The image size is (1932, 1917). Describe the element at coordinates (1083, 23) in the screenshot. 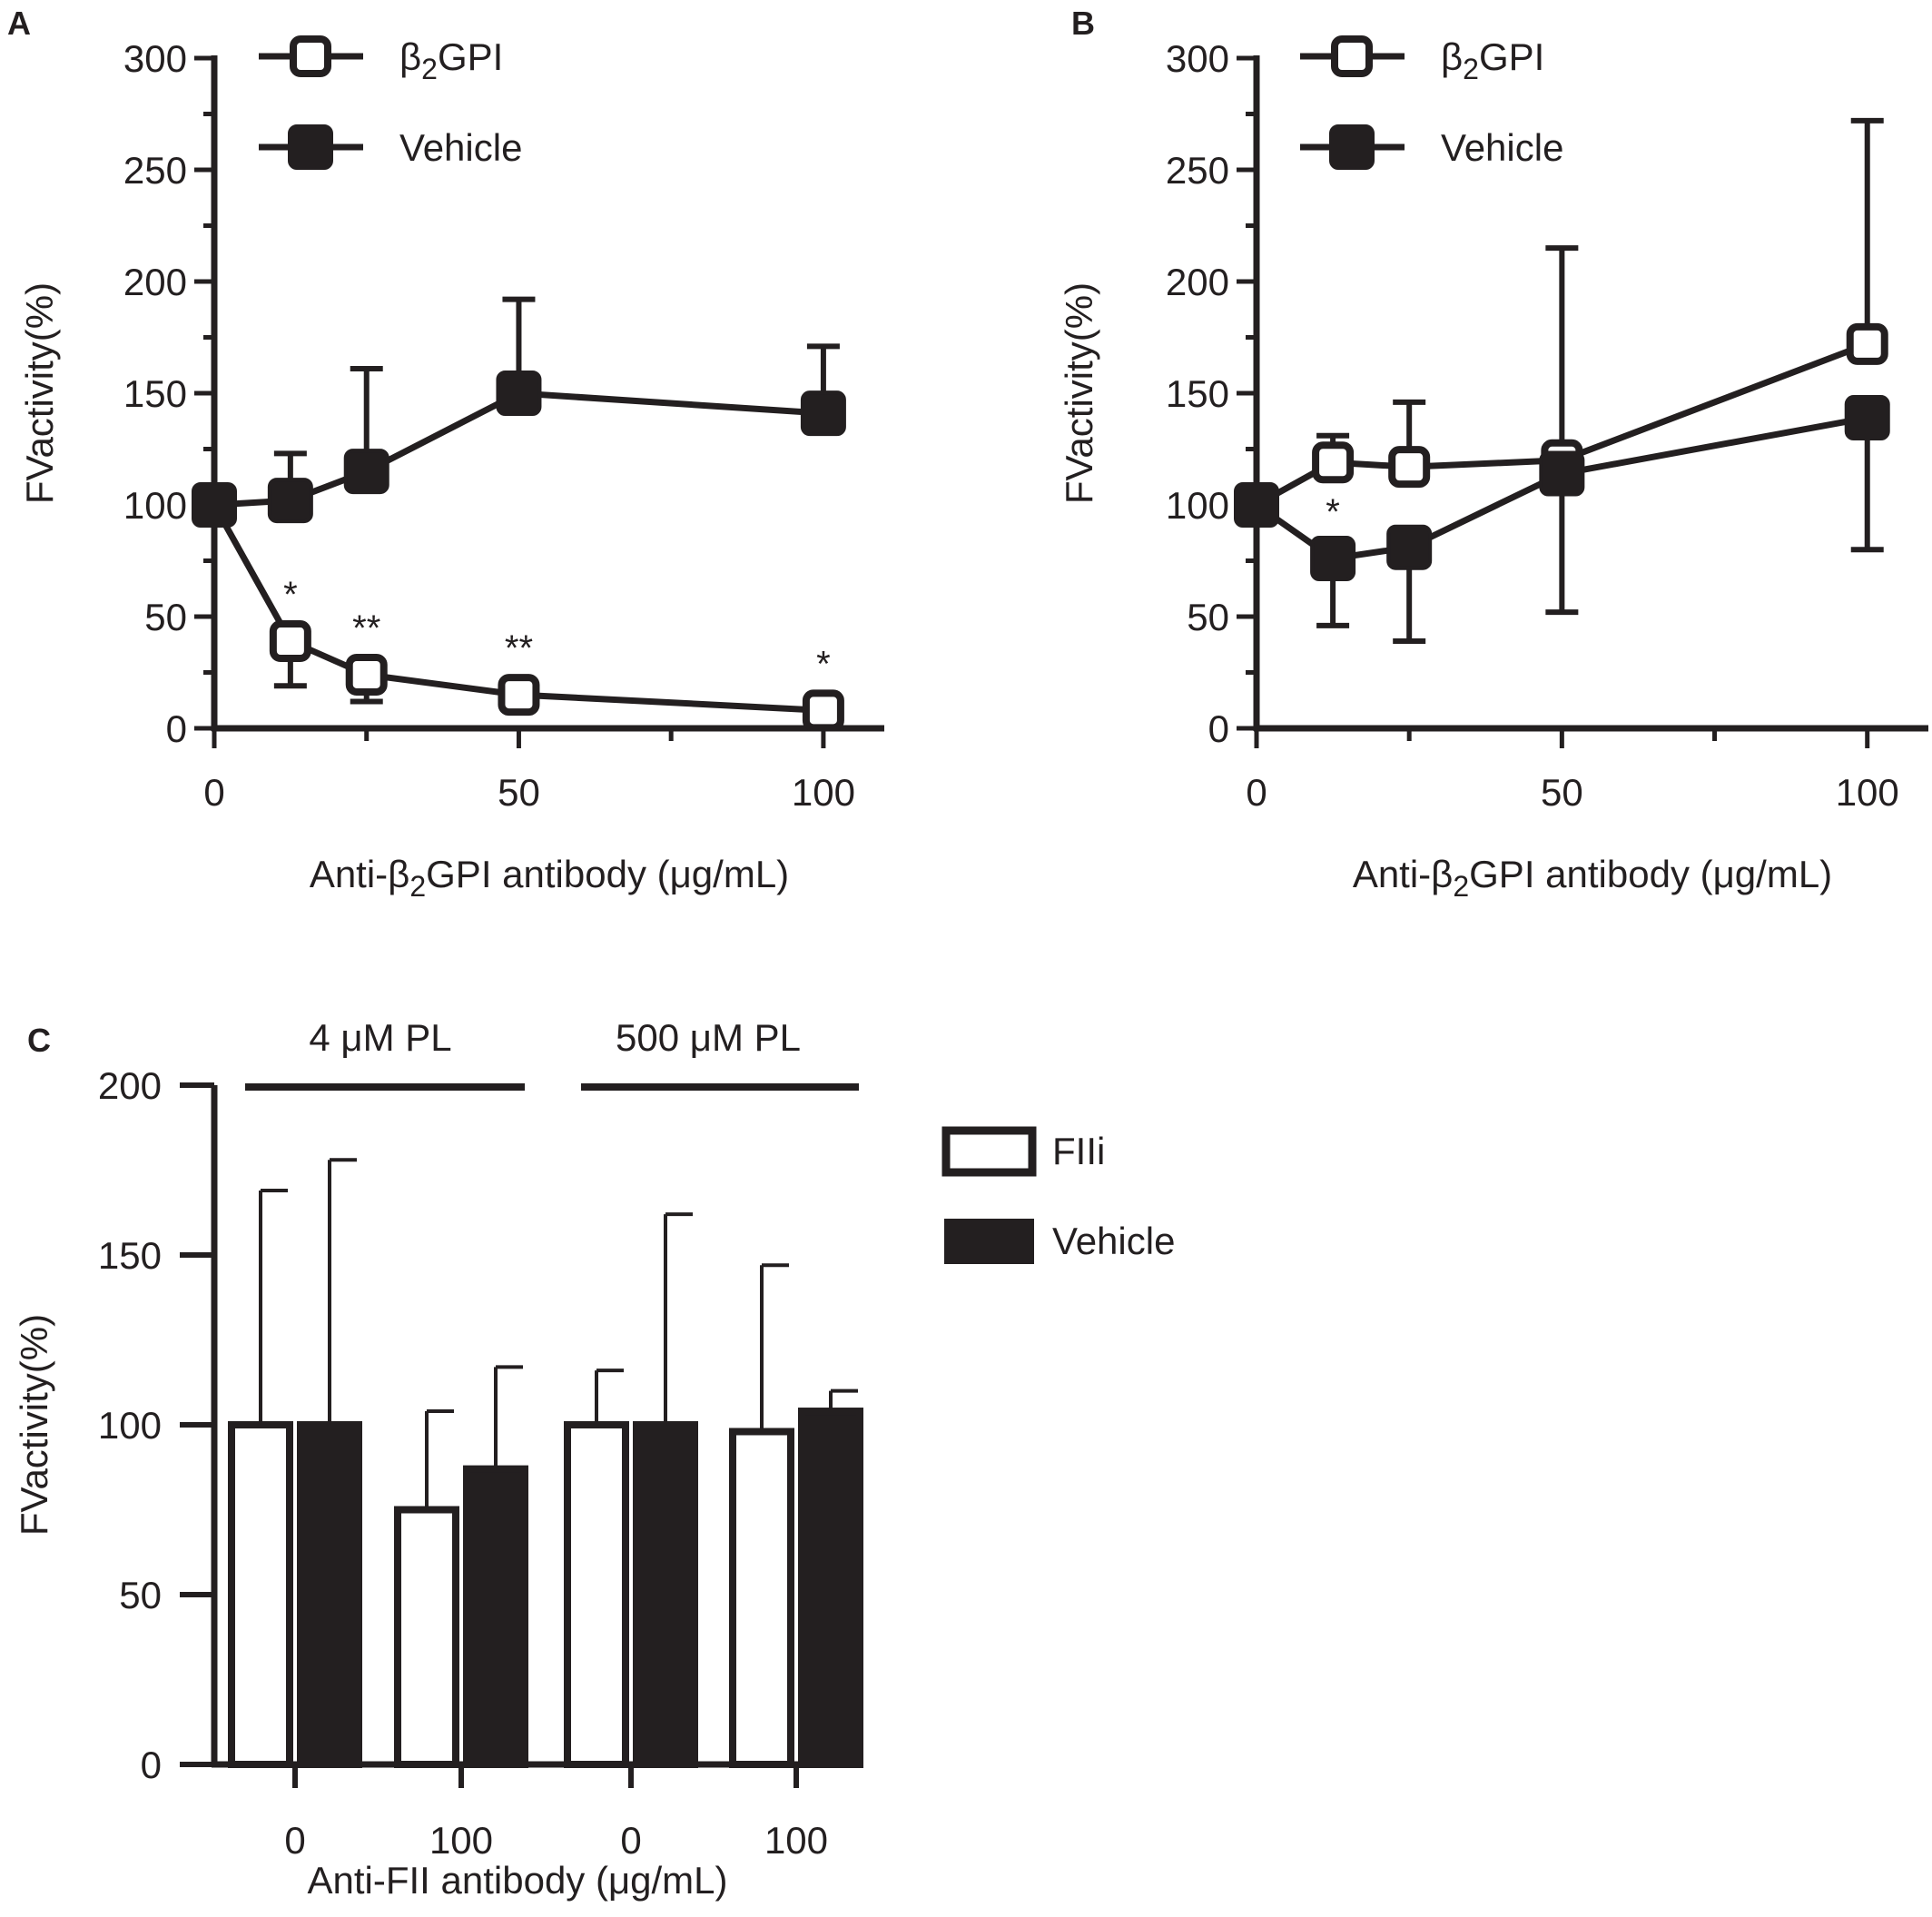

I see `panel-letter: B` at that location.